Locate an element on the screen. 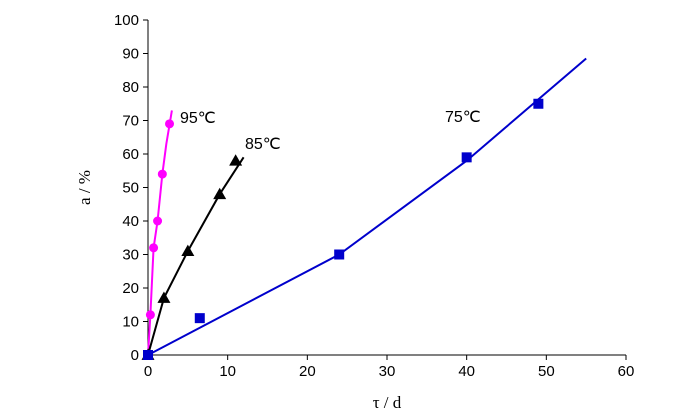  y-tick-label: 80 is located at coordinates (130, 87).